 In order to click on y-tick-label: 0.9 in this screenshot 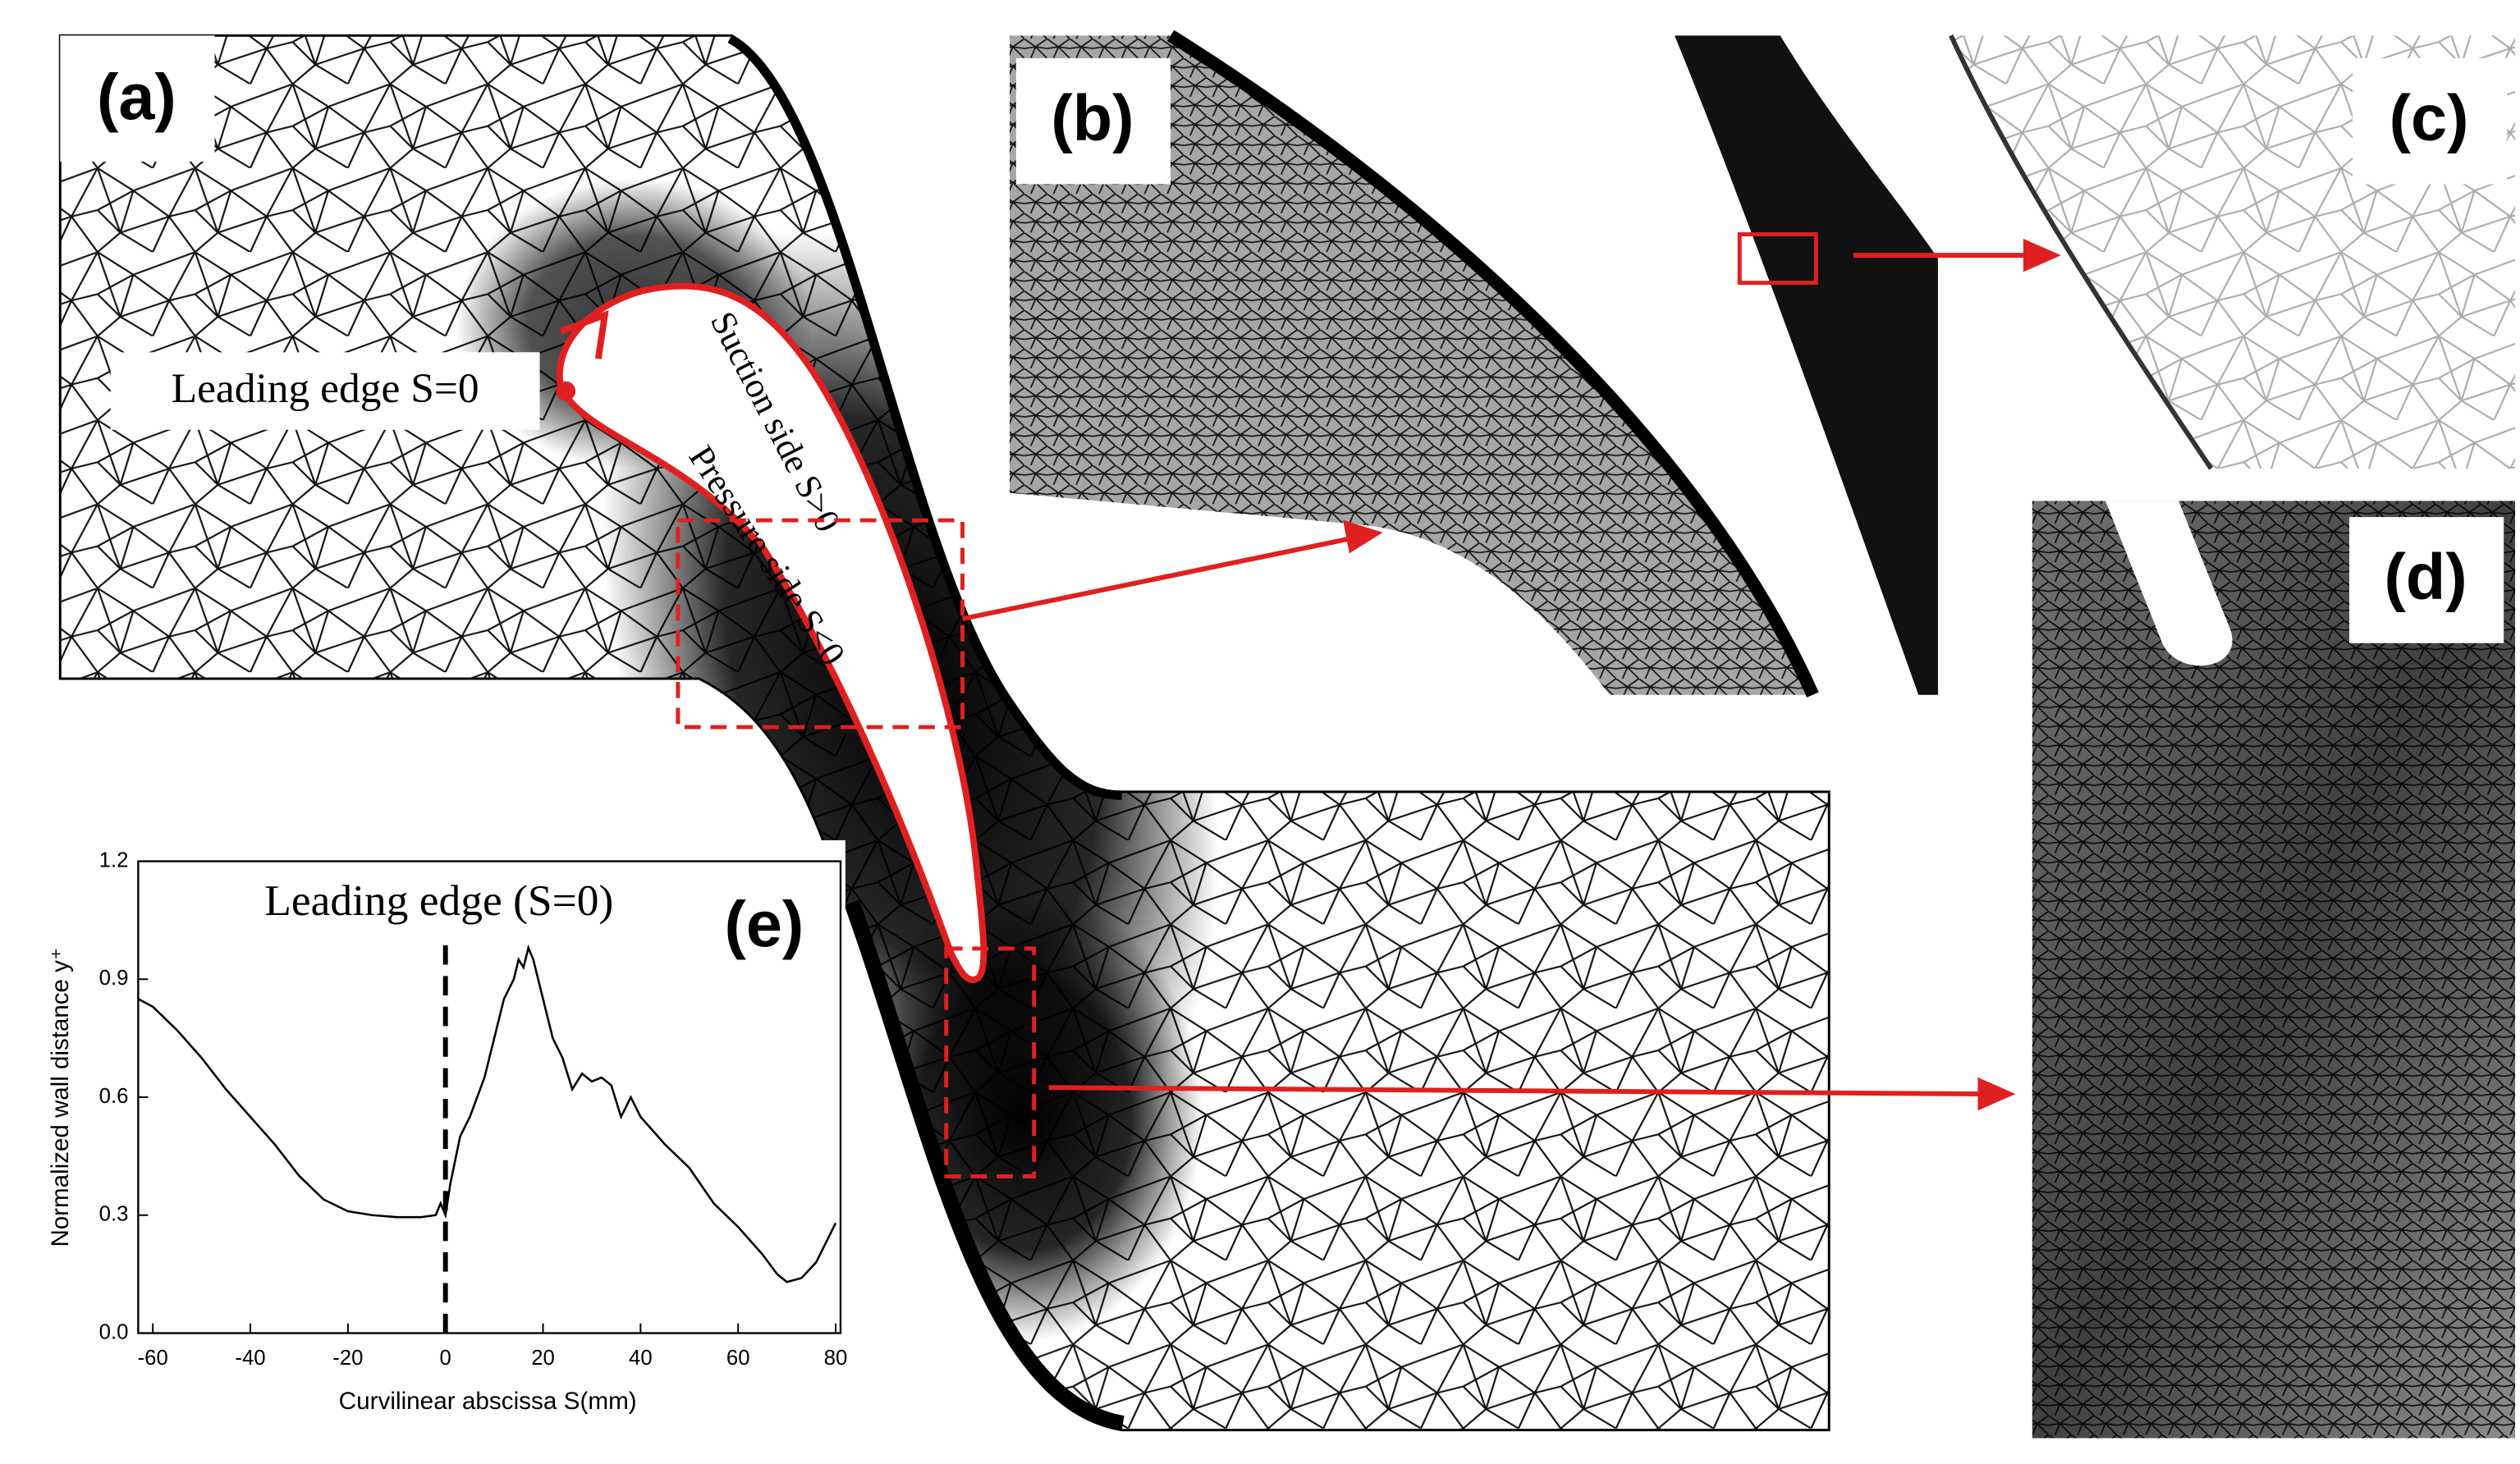, I will do `click(114, 979)`.